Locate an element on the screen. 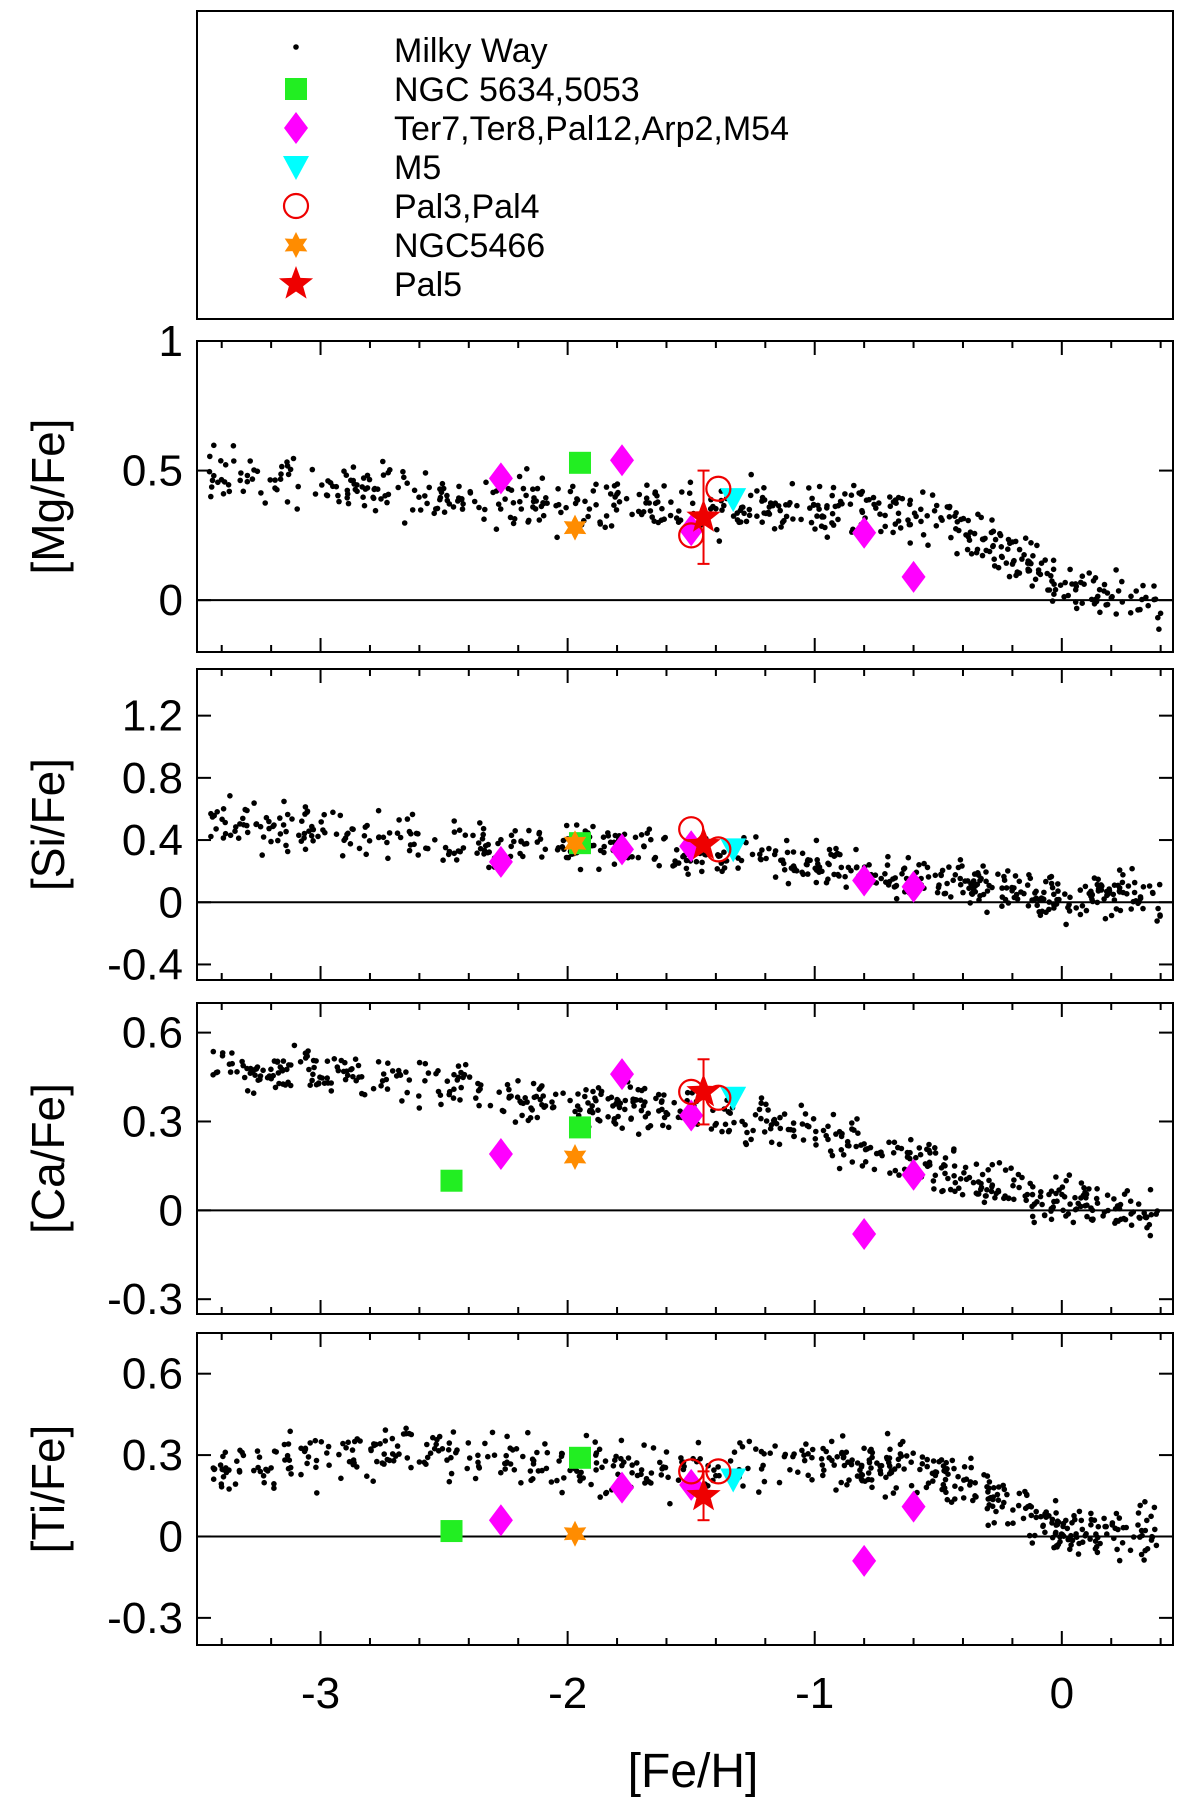 The width and height of the screenshot is (1200, 1800). point-ter7-ter8-pal12-arp2-m54 is located at coordinates (500, 1154).